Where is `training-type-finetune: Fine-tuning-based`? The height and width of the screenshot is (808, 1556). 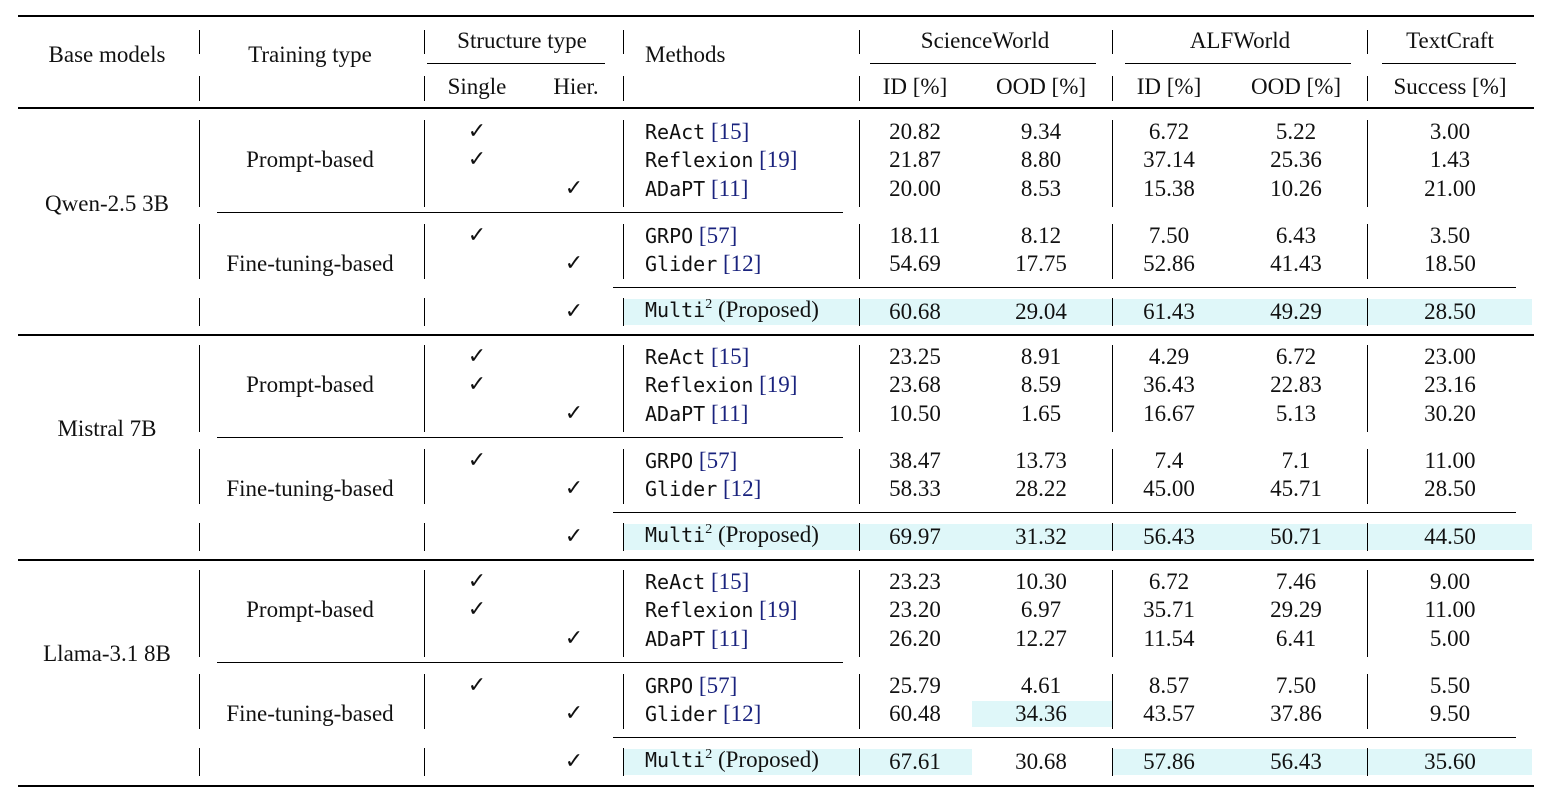 training-type-finetune: Fine-tuning-based is located at coordinates (310, 263).